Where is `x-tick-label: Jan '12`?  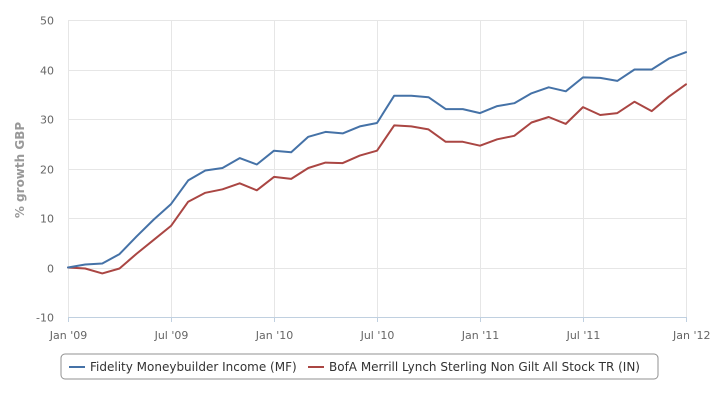 x-tick-label: Jan '12 is located at coordinates (691, 335).